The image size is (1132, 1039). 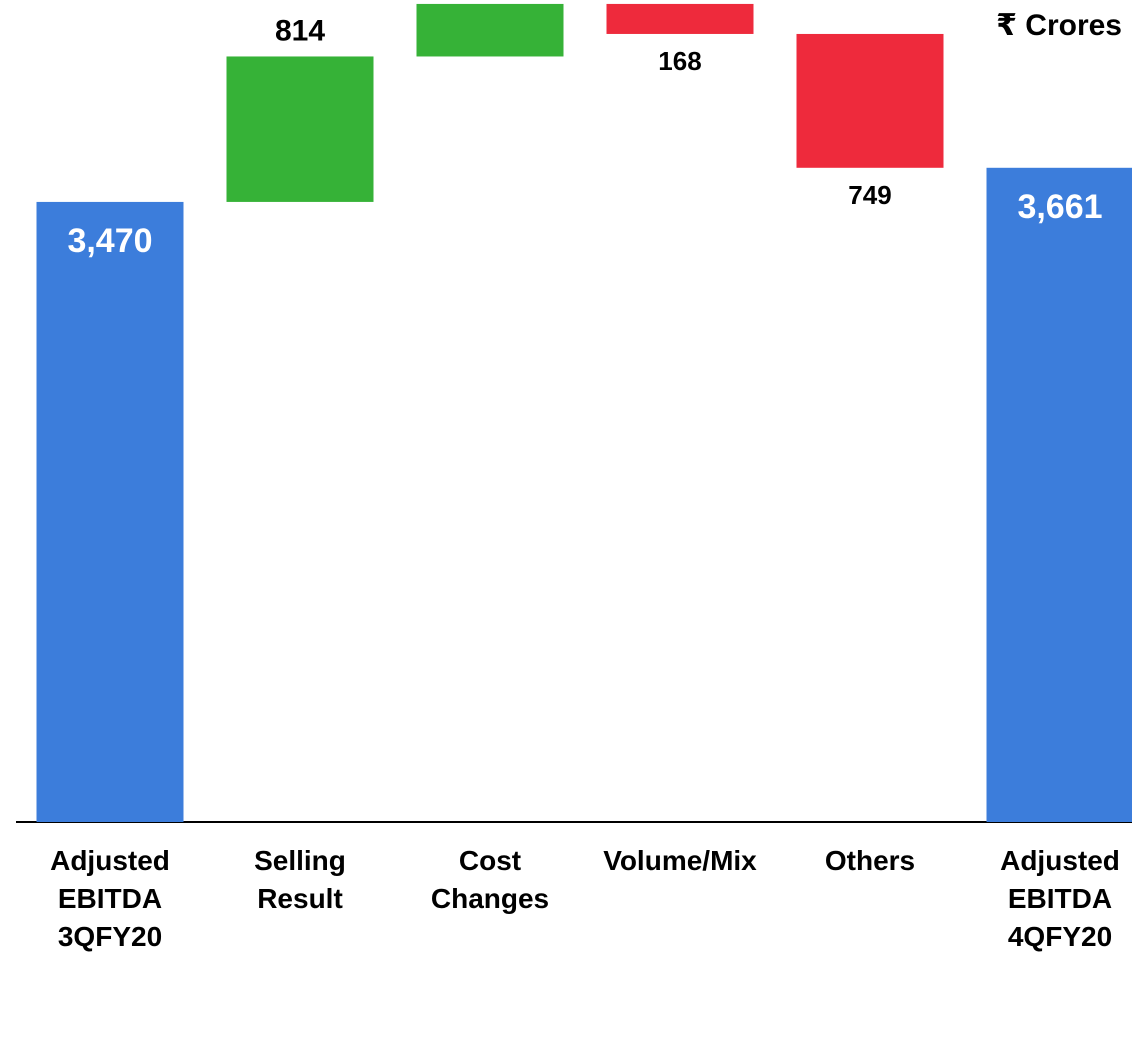 What do you see at coordinates (1060, 936) in the screenshot?
I see `category-label-6-line-3: 4QFY20` at bounding box center [1060, 936].